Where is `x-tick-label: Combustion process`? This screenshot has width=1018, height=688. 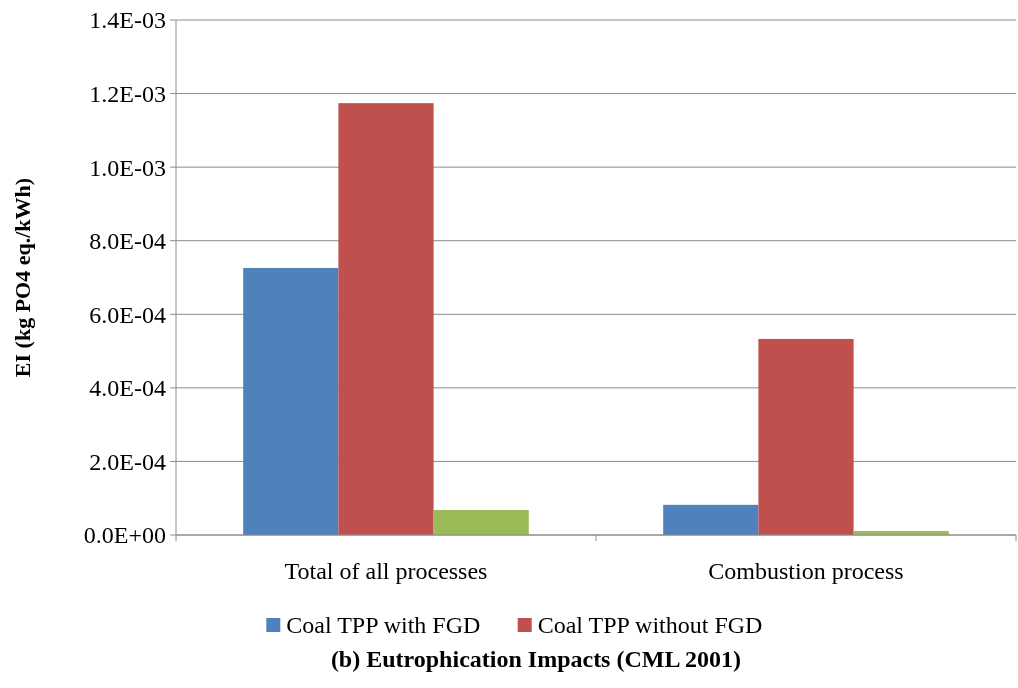 x-tick-label: Combustion process is located at coordinates (806, 571).